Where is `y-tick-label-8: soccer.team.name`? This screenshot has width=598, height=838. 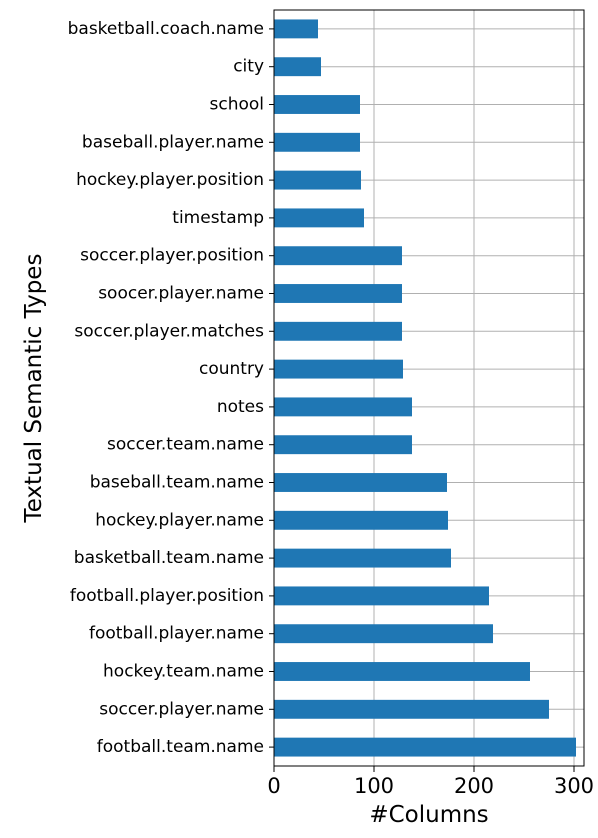
y-tick-label-8: soccer.team.name is located at coordinates (185, 445).